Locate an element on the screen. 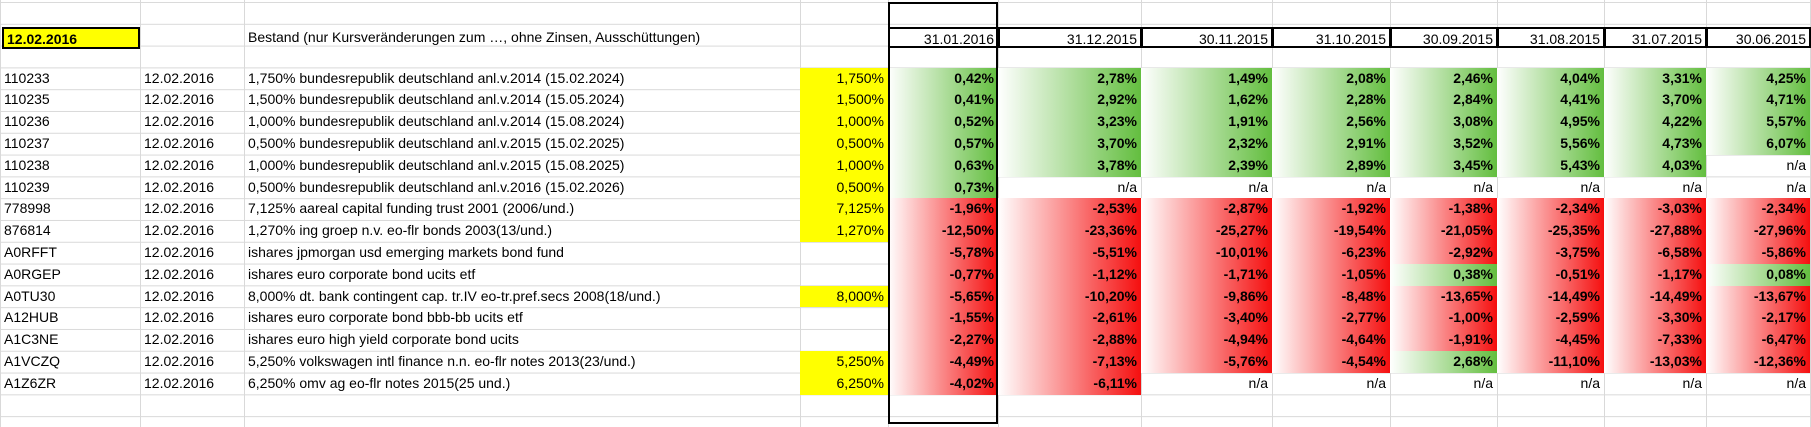  change-value-cell: 4,22% is located at coordinates (1655, 122).